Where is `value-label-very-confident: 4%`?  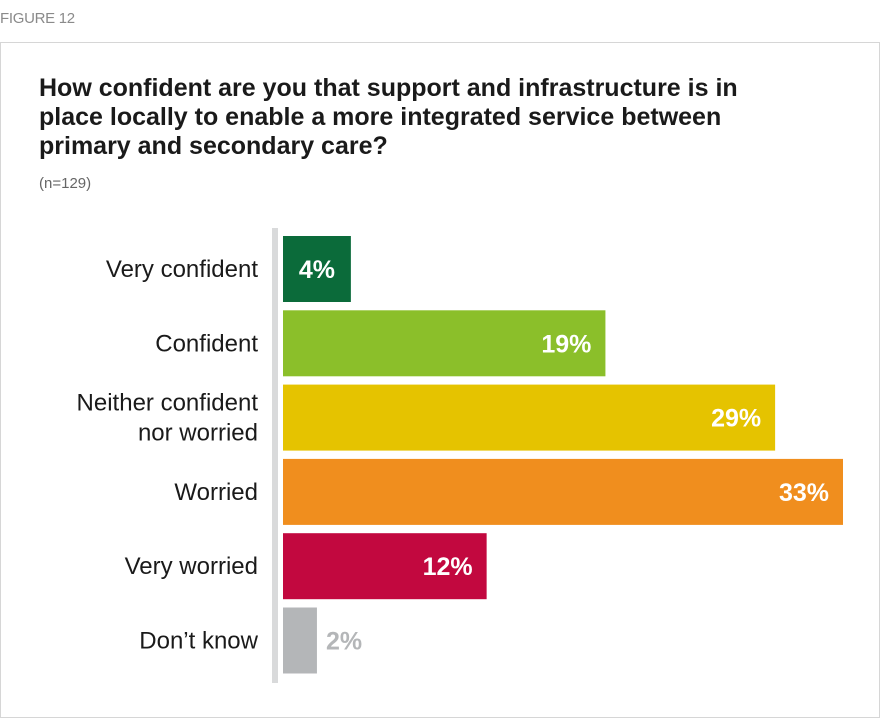 value-label-very-confident: 4% is located at coordinates (317, 270).